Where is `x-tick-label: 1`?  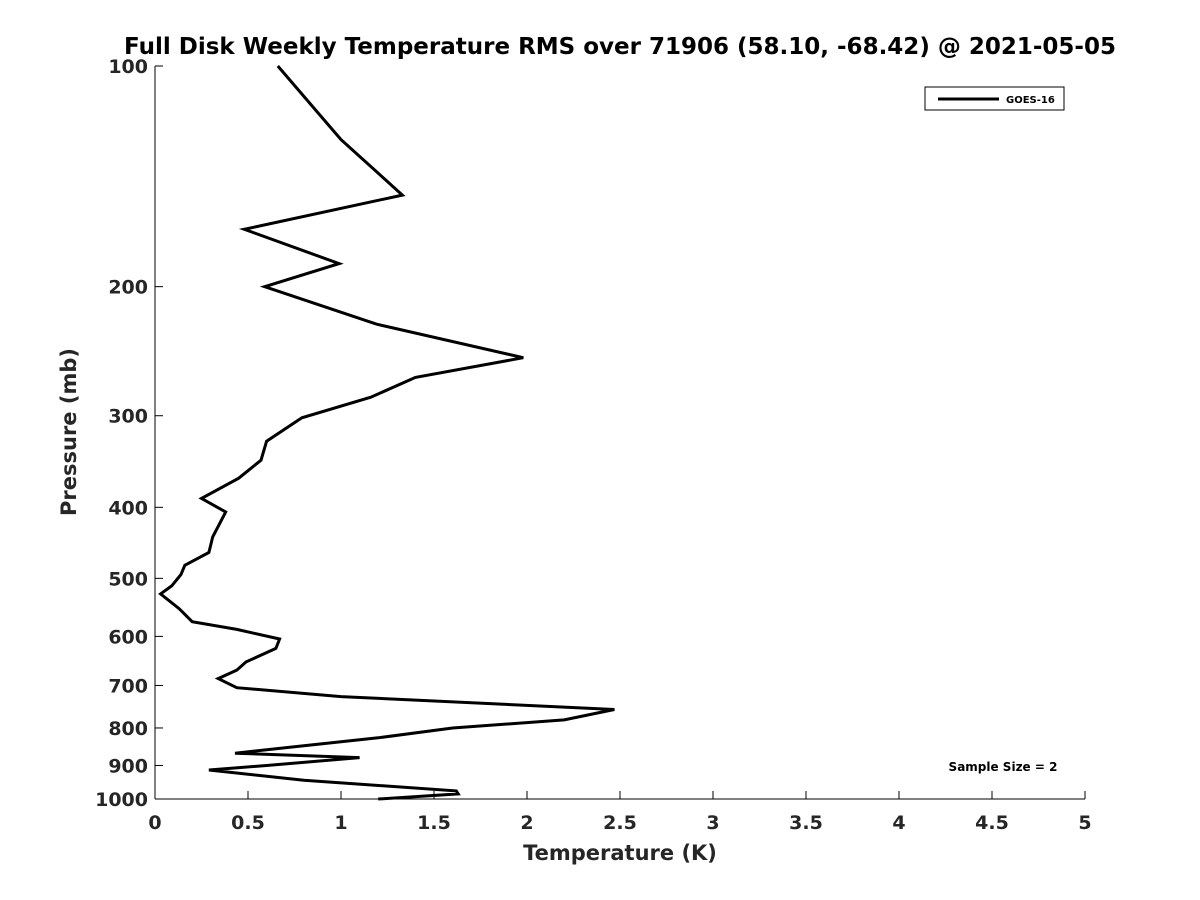 x-tick-label: 1 is located at coordinates (340, 823).